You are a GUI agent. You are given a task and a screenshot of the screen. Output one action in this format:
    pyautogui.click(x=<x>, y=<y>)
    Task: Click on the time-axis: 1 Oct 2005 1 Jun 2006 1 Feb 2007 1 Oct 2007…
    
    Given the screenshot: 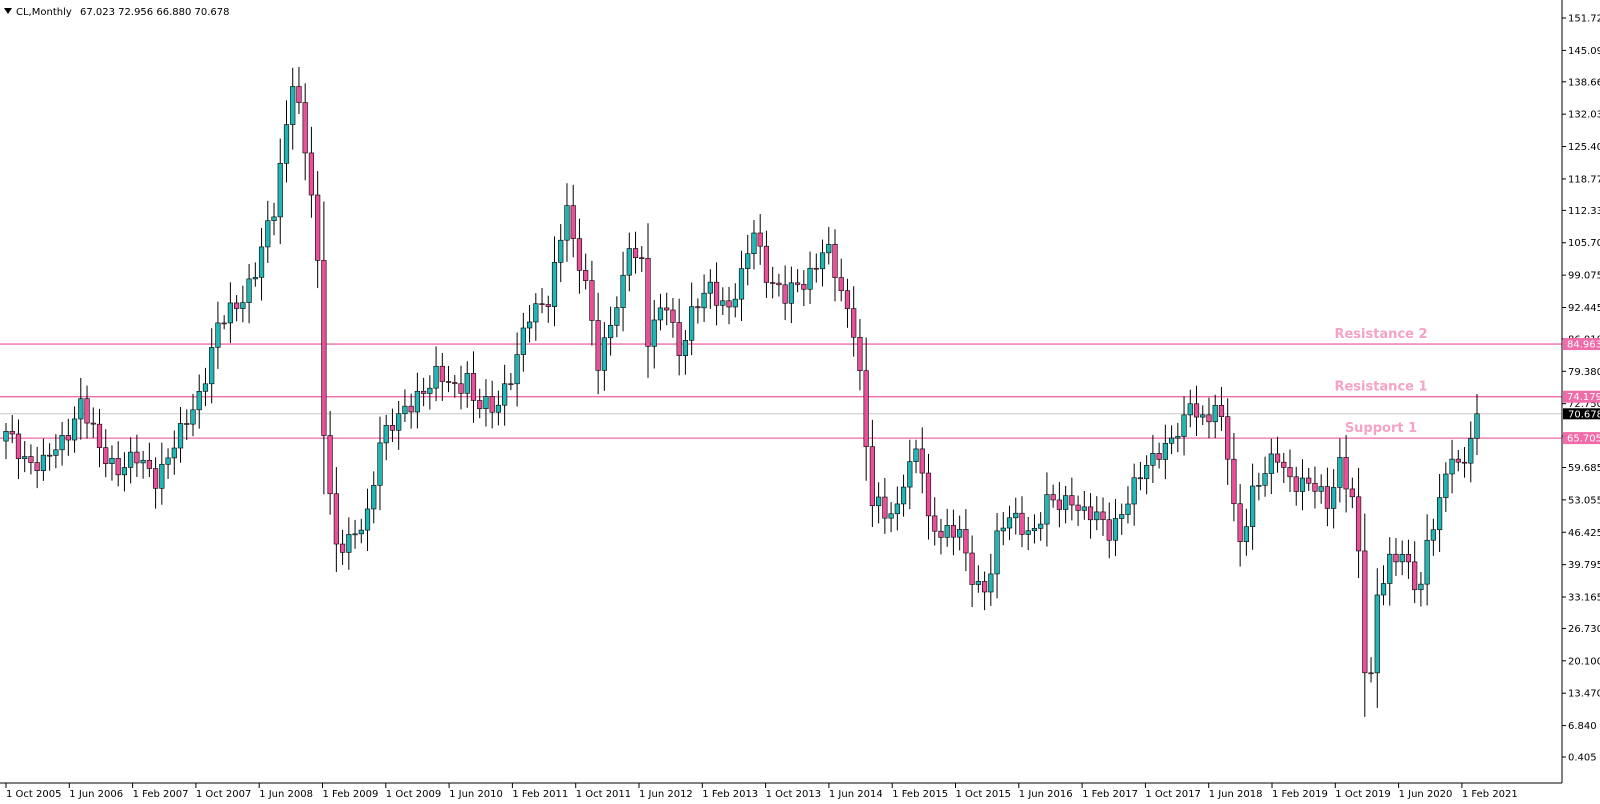 What is the action you would take?
    pyautogui.click(x=761, y=791)
    